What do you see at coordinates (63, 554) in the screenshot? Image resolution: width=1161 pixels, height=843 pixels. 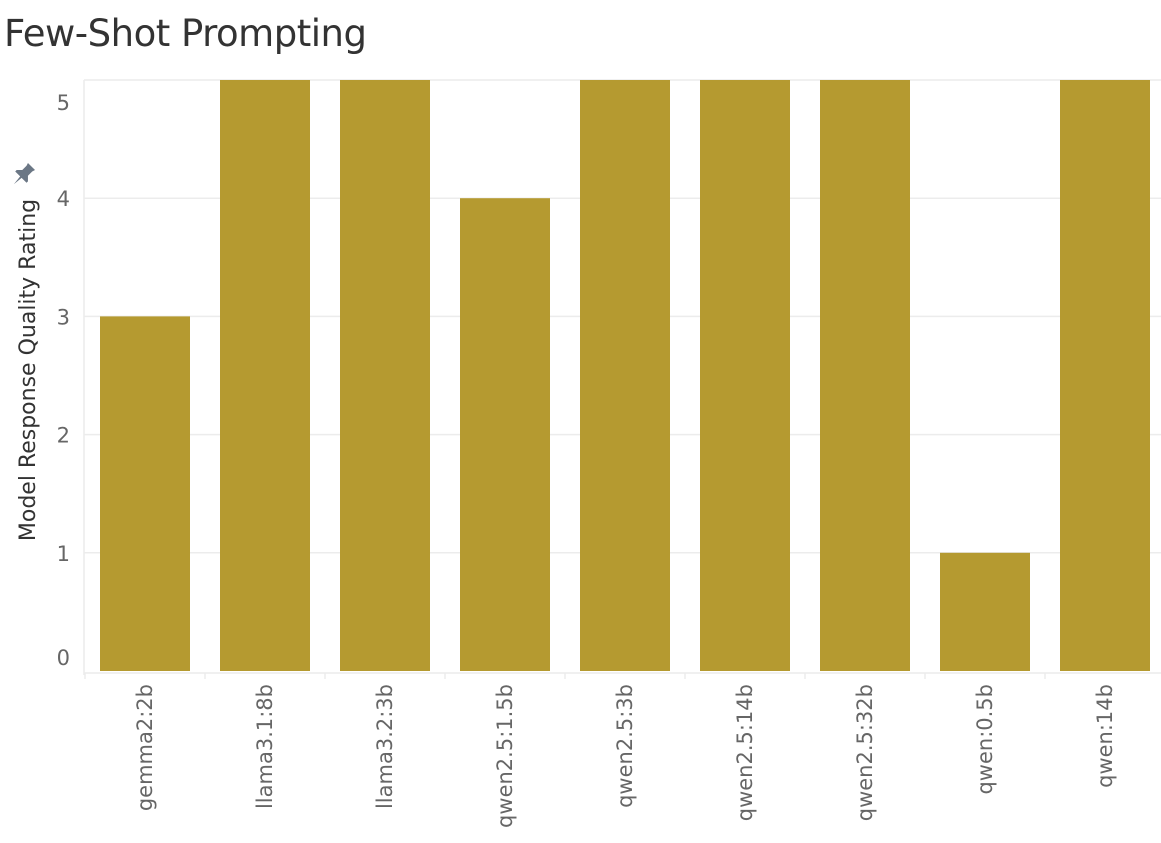 I see `y-tick-label: 1` at bounding box center [63, 554].